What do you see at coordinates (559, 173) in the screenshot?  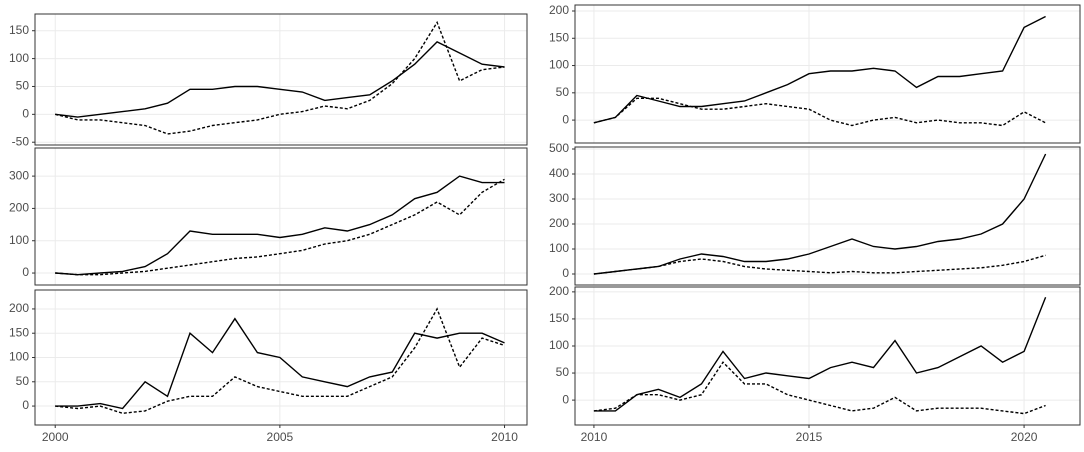 I see `y-tick-label: 400` at bounding box center [559, 173].